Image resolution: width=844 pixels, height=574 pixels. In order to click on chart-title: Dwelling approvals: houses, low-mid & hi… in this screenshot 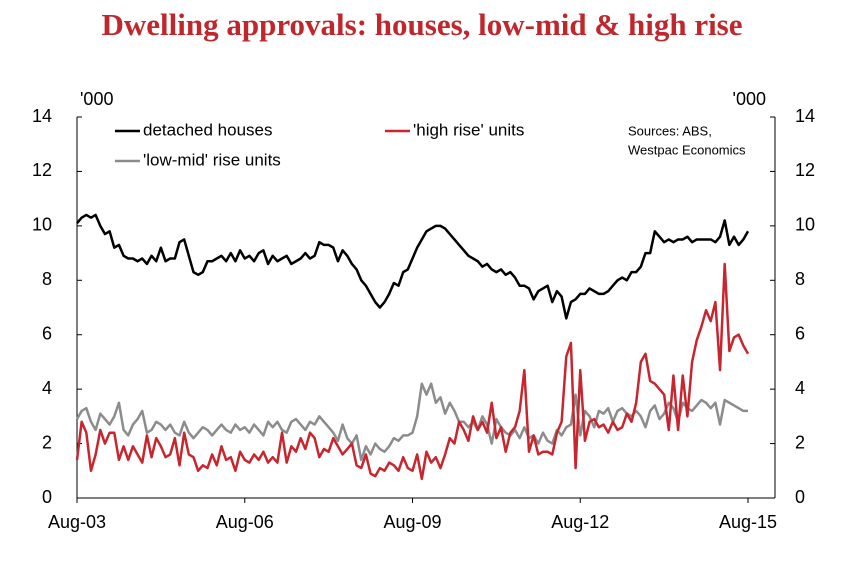, I will do `click(421, 24)`.